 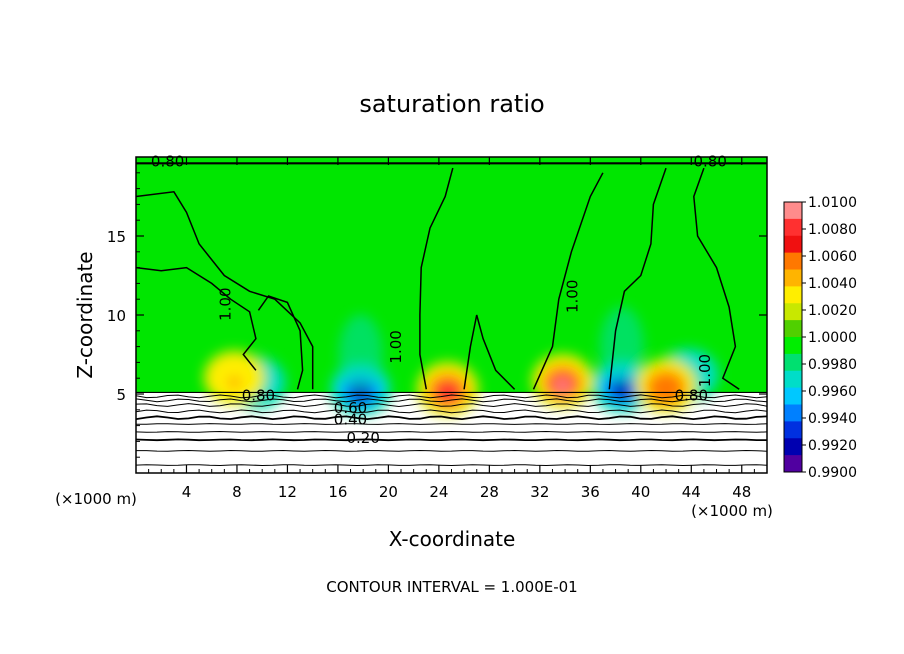 I want to click on contour-label-1: 0.40, so click(x=350, y=419).